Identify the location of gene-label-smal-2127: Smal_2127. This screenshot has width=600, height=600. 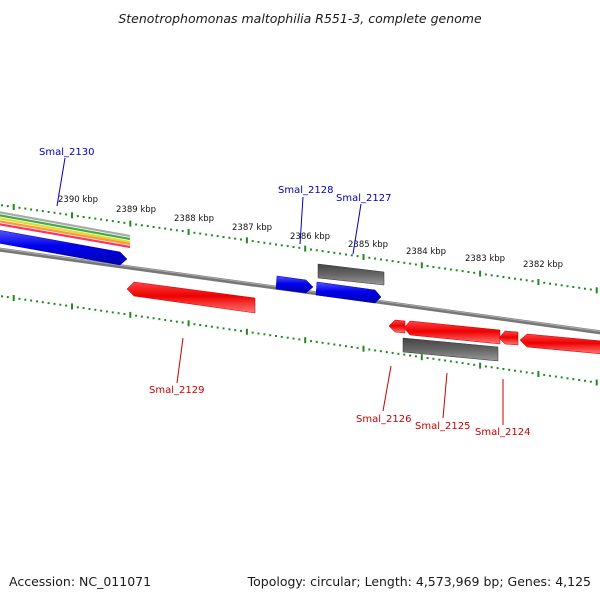
(363, 198).